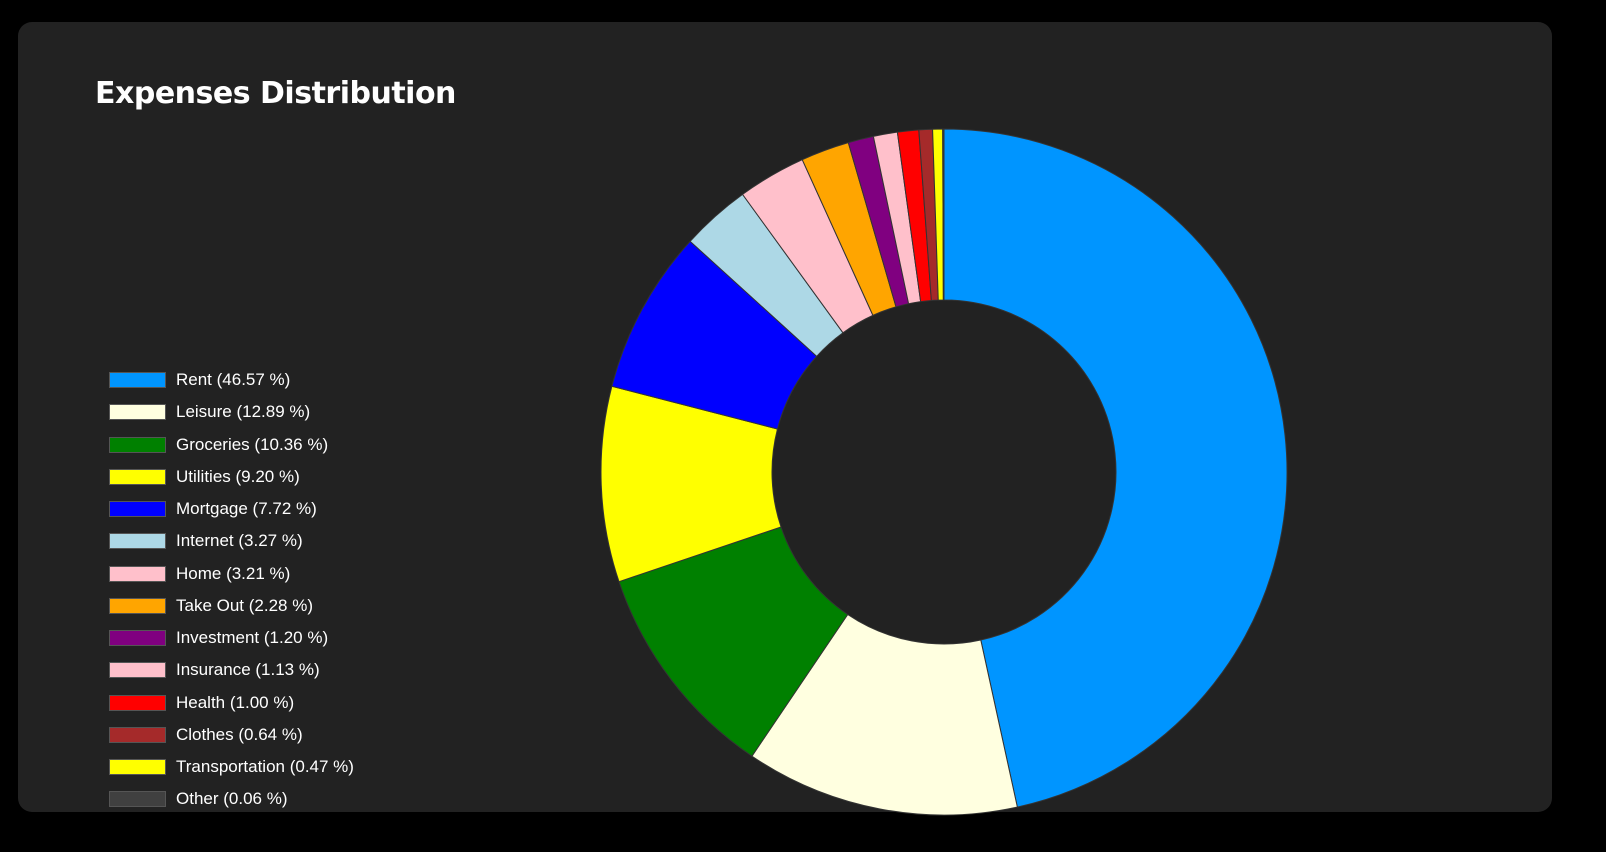 This screenshot has width=1606, height=852. I want to click on legend-item-utilities: Utilities (9.20 %), so click(231, 477).